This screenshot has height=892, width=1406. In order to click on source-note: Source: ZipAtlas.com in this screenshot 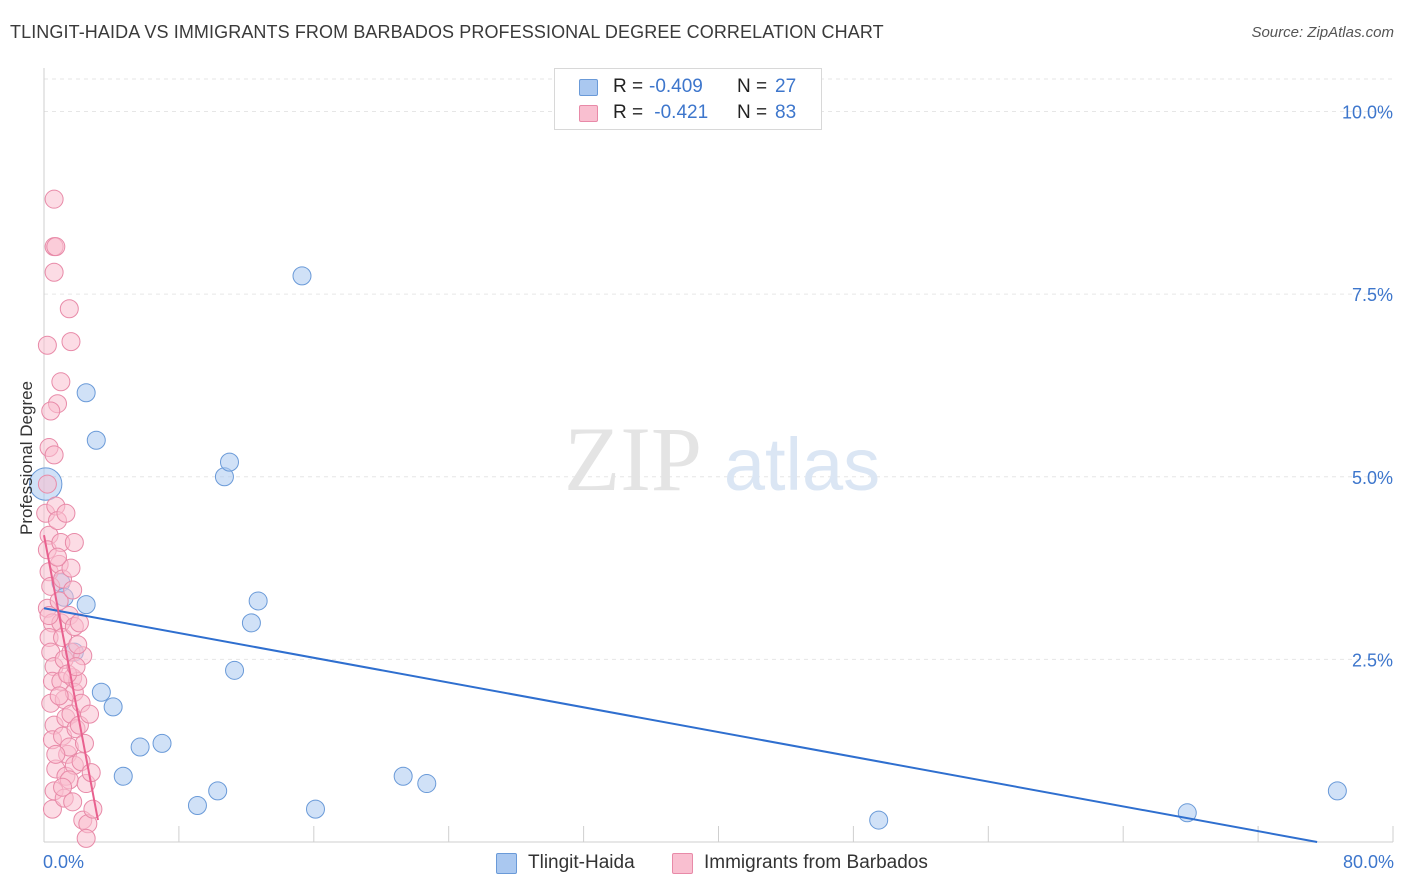, I will do `click(1322, 32)`.